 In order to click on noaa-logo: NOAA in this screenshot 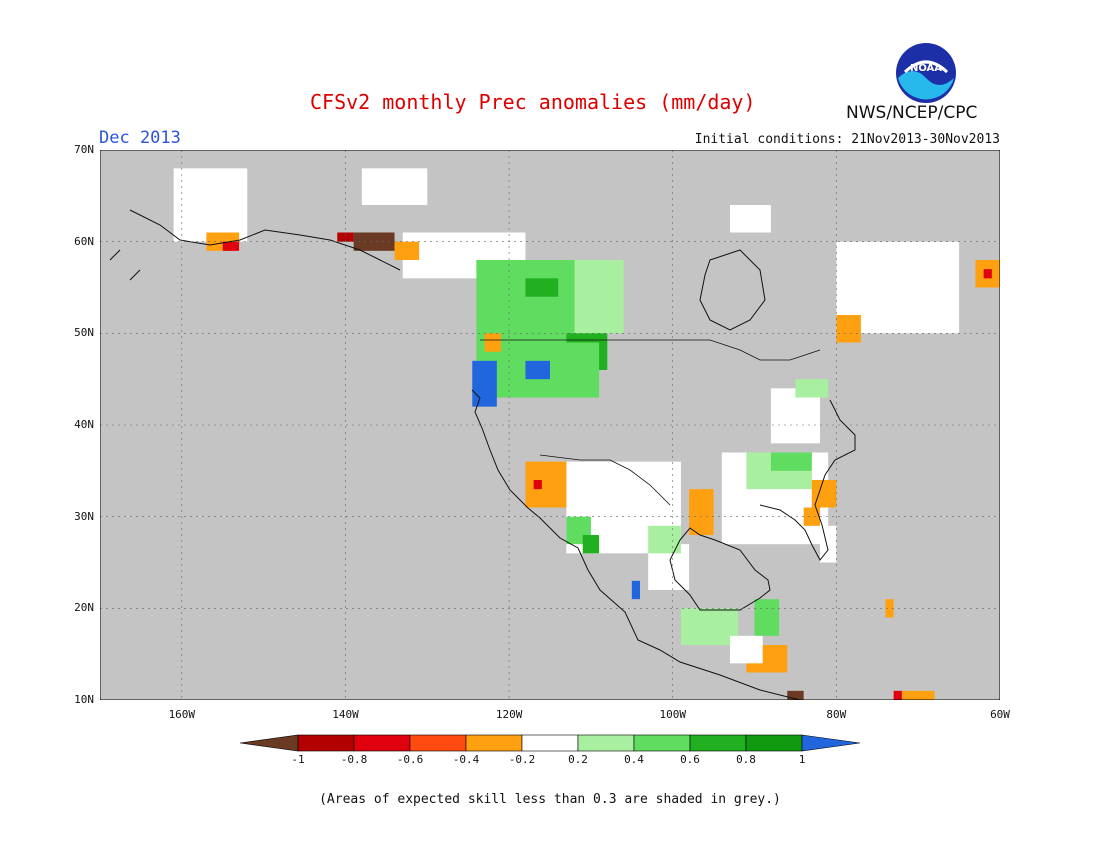, I will do `click(926, 73)`.